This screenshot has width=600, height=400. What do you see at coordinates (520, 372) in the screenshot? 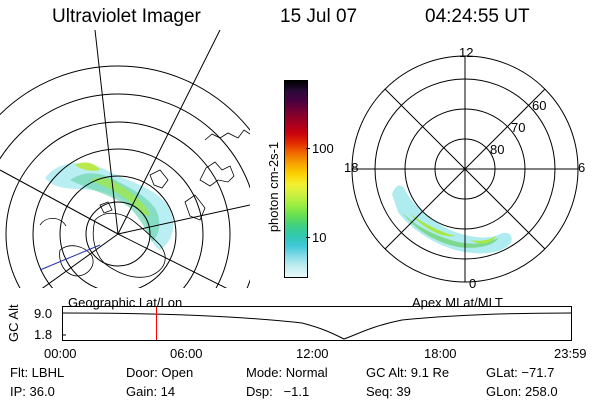
I see `glat-info: GLat: −71.7` at bounding box center [520, 372].